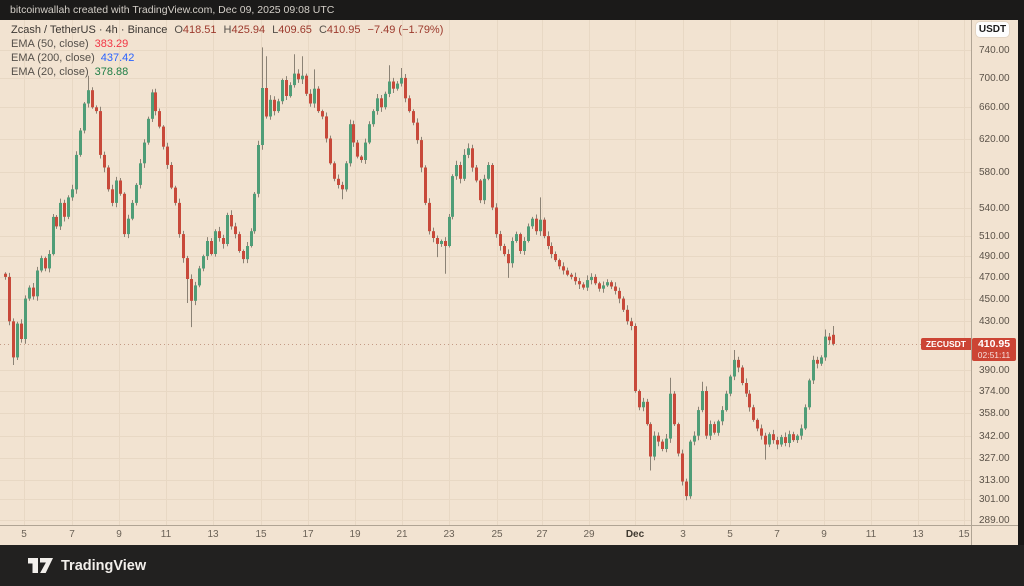  I want to click on time-tick-label: 17, so click(308, 534).